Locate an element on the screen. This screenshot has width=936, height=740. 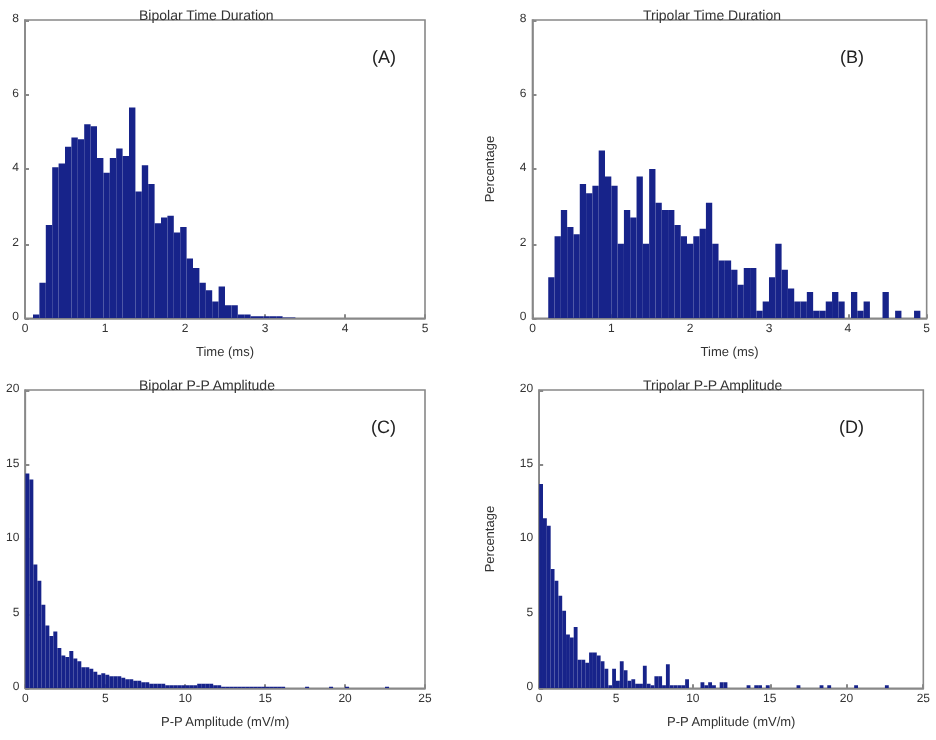
annotation: (D) is located at coordinates (852, 427).